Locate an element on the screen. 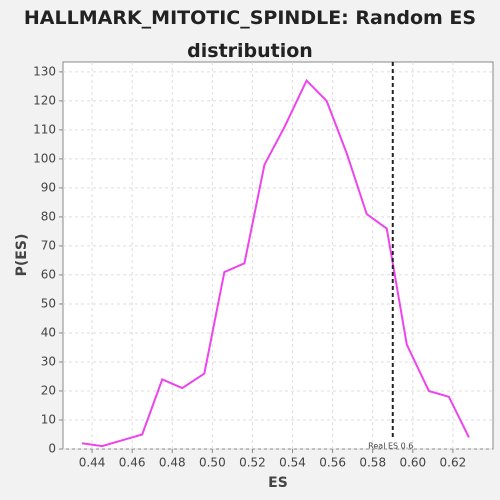  y-tick-label: 40 is located at coordinates (48, 332).